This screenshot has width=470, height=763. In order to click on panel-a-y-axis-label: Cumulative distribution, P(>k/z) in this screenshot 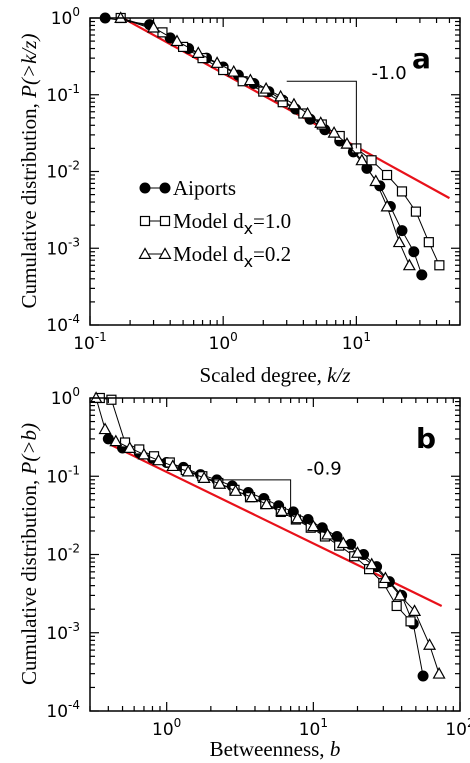, I will do `click(29, 171)`.